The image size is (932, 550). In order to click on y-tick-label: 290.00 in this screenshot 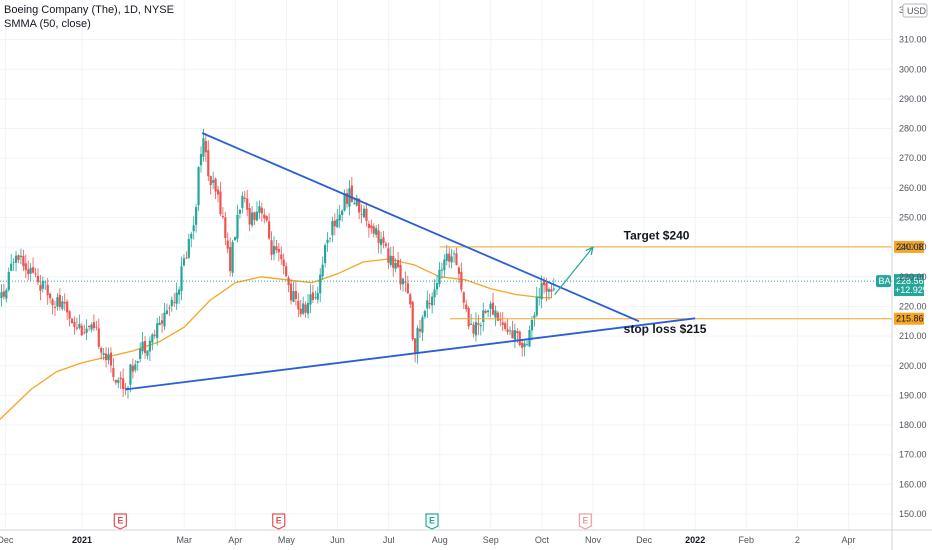, I will do `click(913, 99)`.